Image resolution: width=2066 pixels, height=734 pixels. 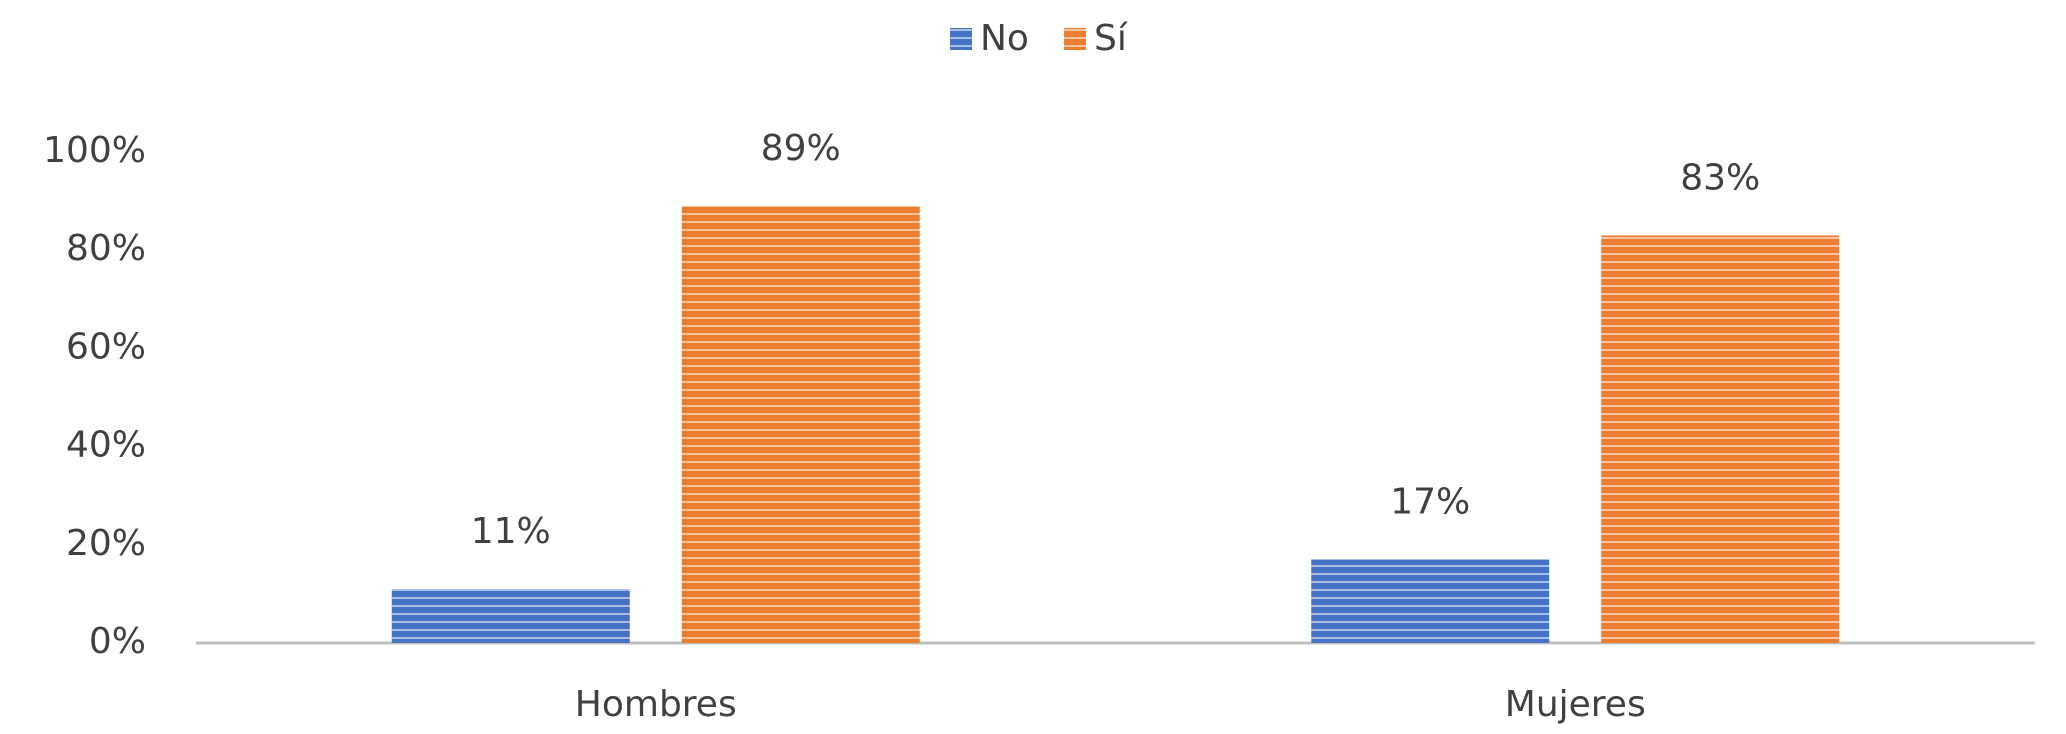 What do you see at coordinates (106, 445) in the screenshot?
I see `y-tick-label: 40%` at bounding box center [106, 445].